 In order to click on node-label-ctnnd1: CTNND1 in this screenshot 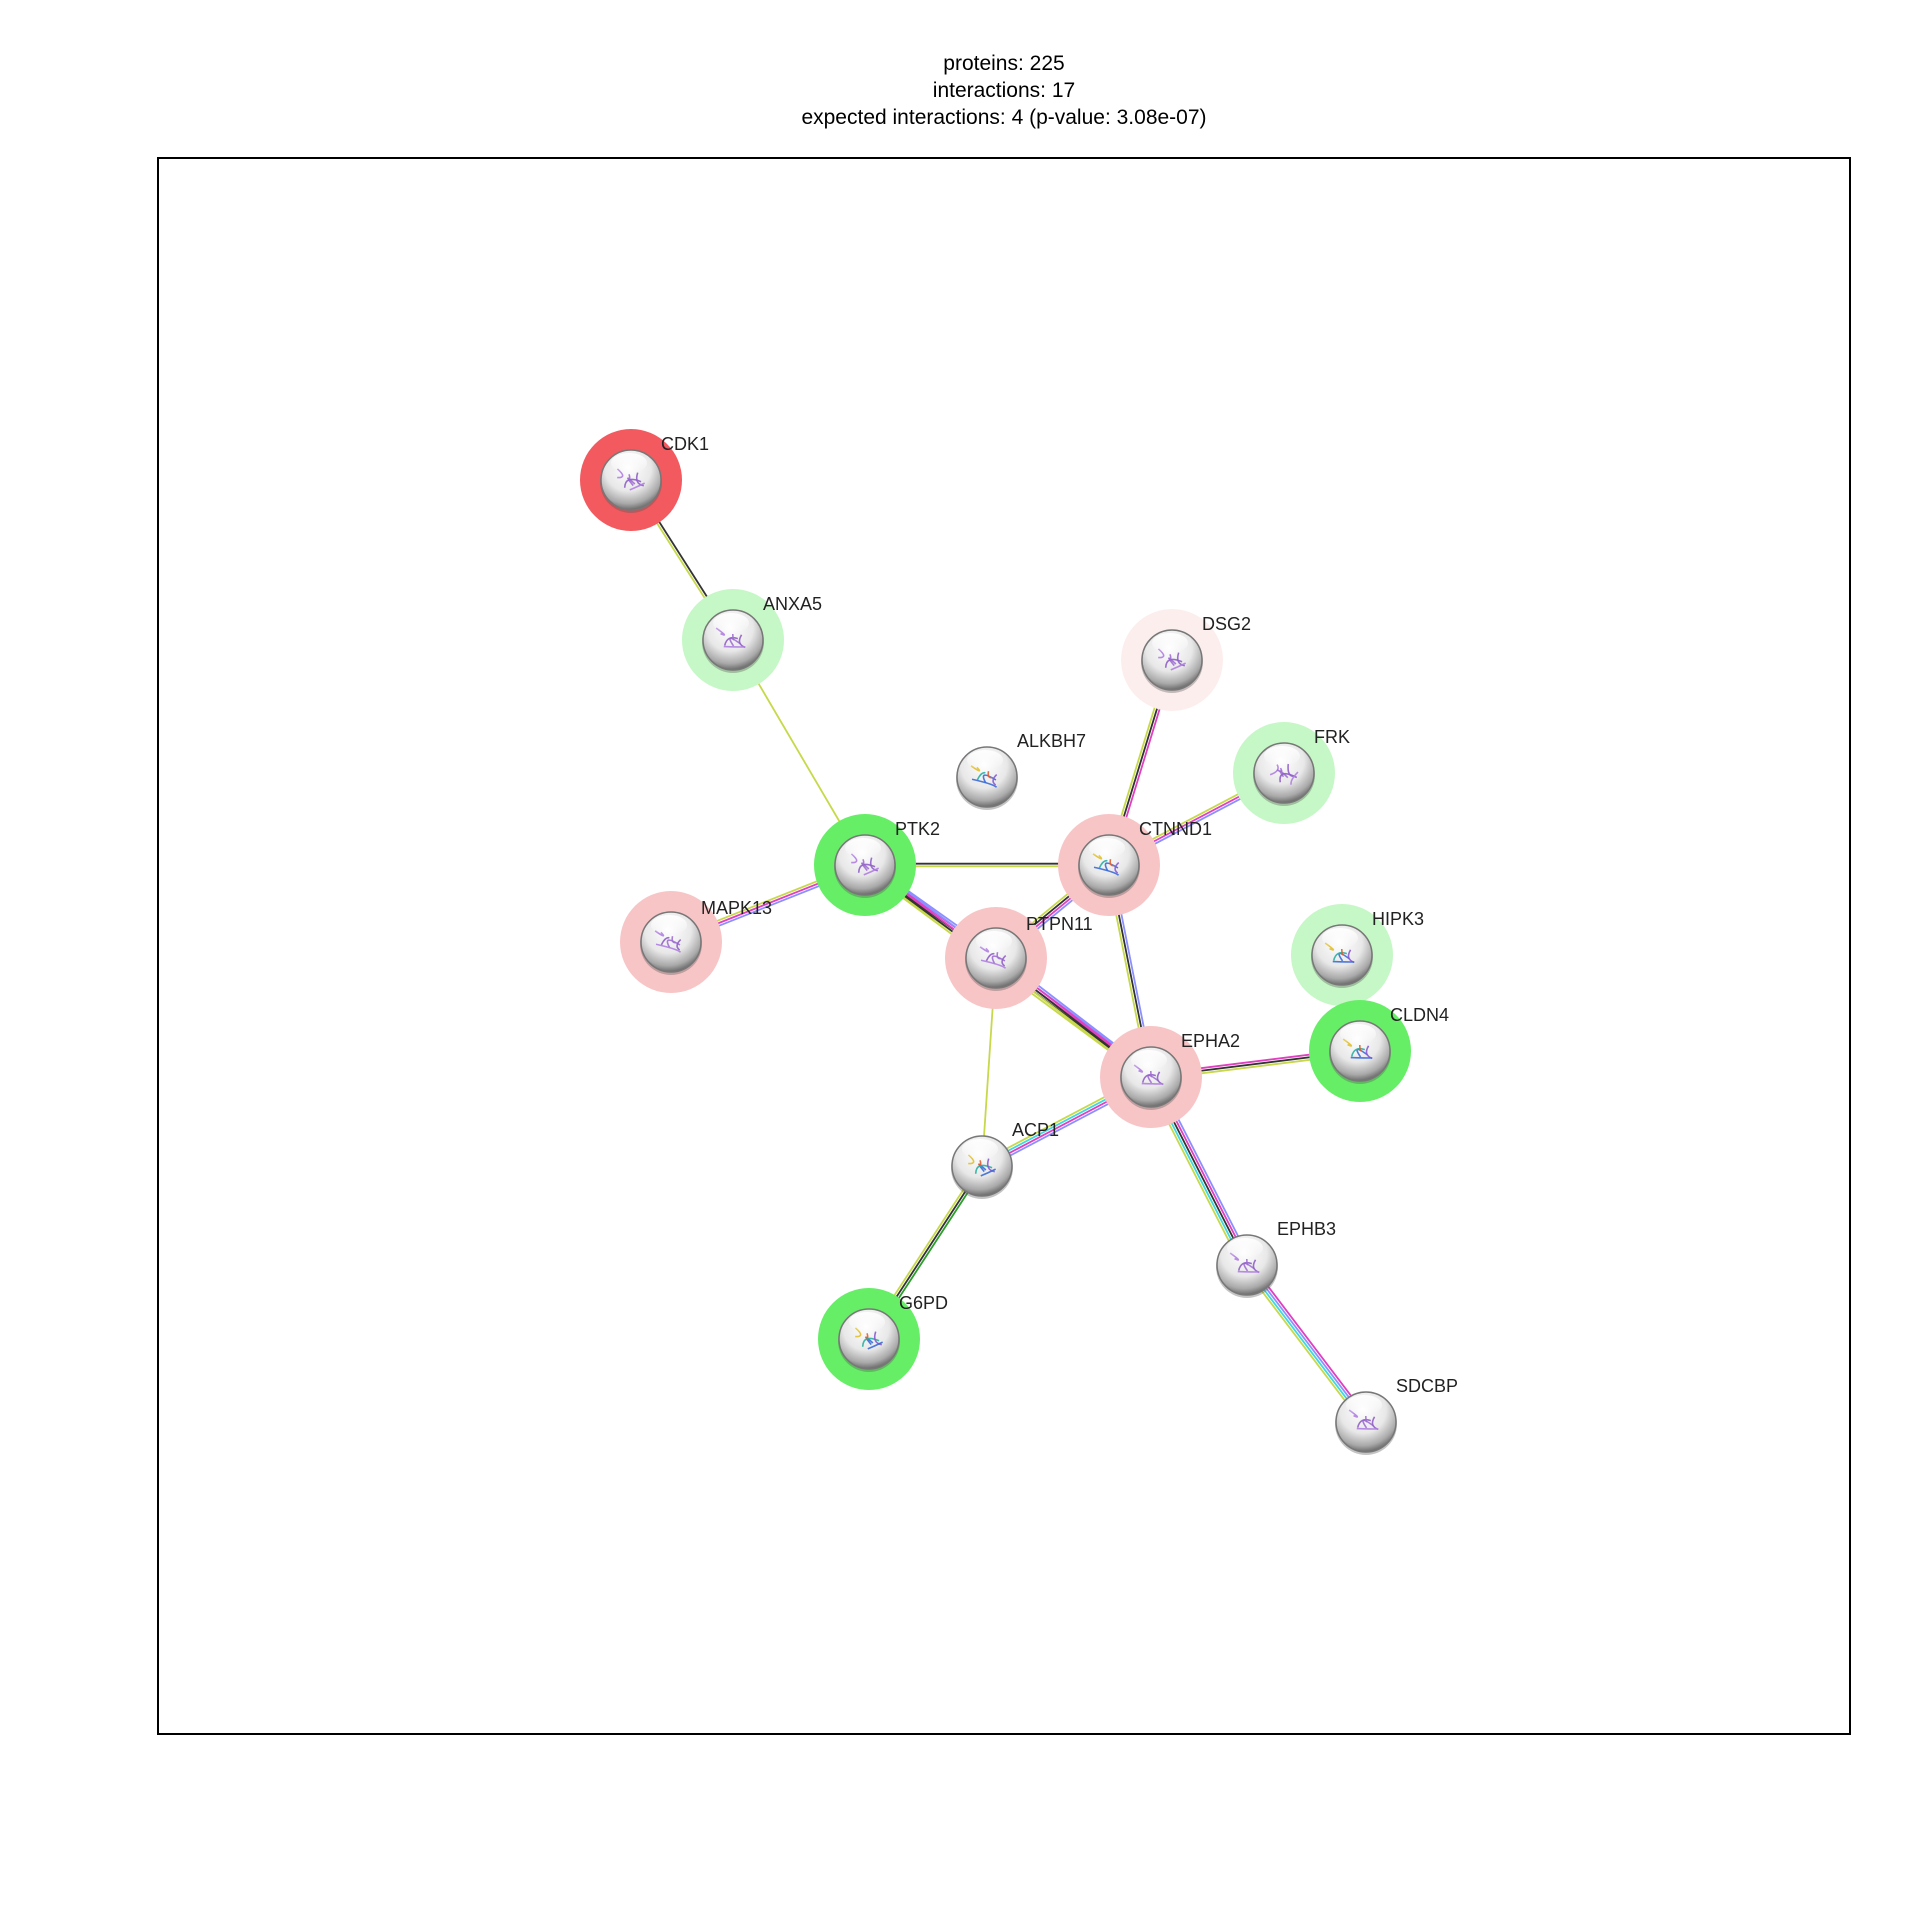, I will do `click(1175, 829)`.